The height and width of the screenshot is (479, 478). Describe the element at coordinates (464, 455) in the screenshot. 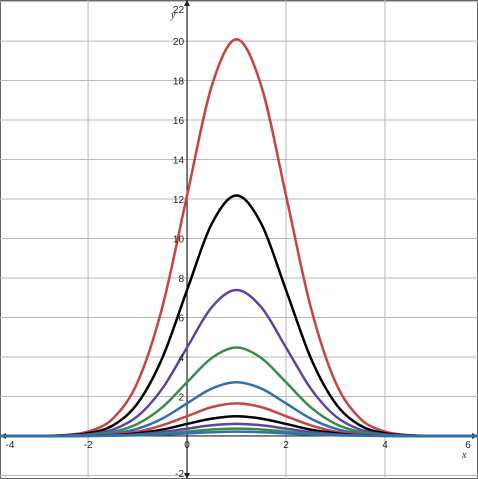

I see `x-axis-label: x` at that location.